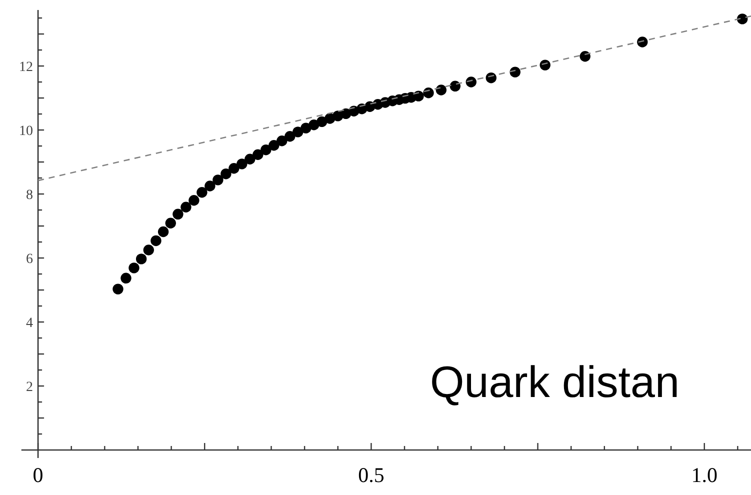 Image resolution: width=751 pixels, height=495 pixels. What do you see at coordinates (26, 67) in the screenshot?
I see `y-tick-label: 12` at bounding box center [26, 67].